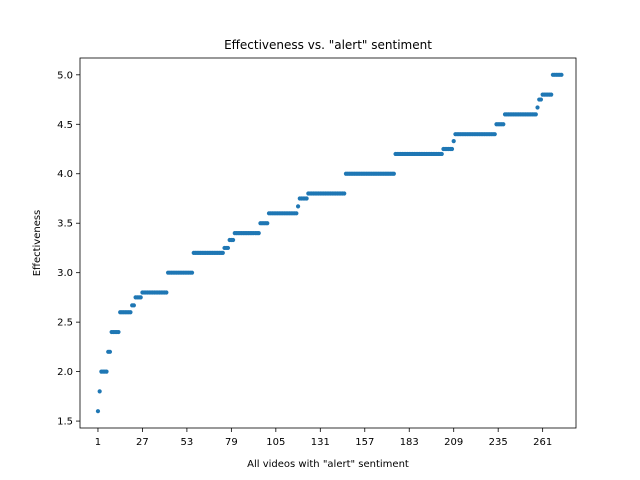  Describe the element at coordinates (231, 442) in the screenshot. I see `x-tick-label: 79` at that location.